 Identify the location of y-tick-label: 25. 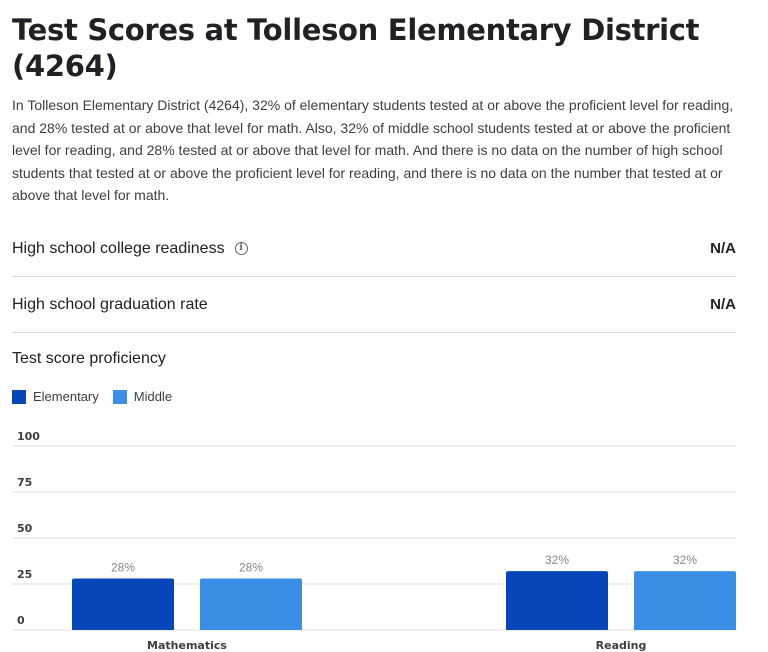
(24, 574).